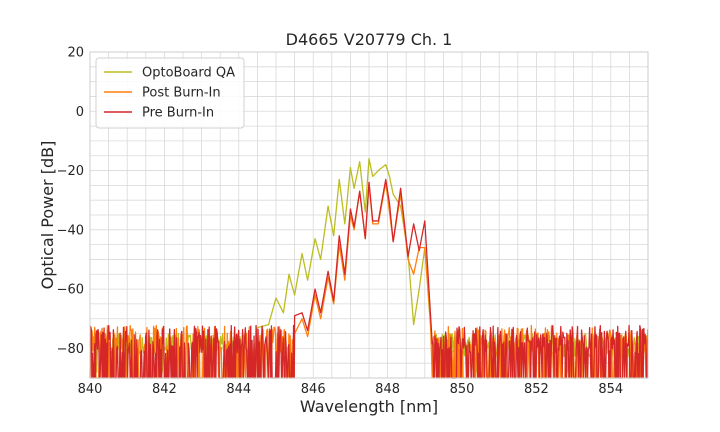 This screenshot has height=432, width=720. I want to click on x-tick-label: 842, so click(164, 389).